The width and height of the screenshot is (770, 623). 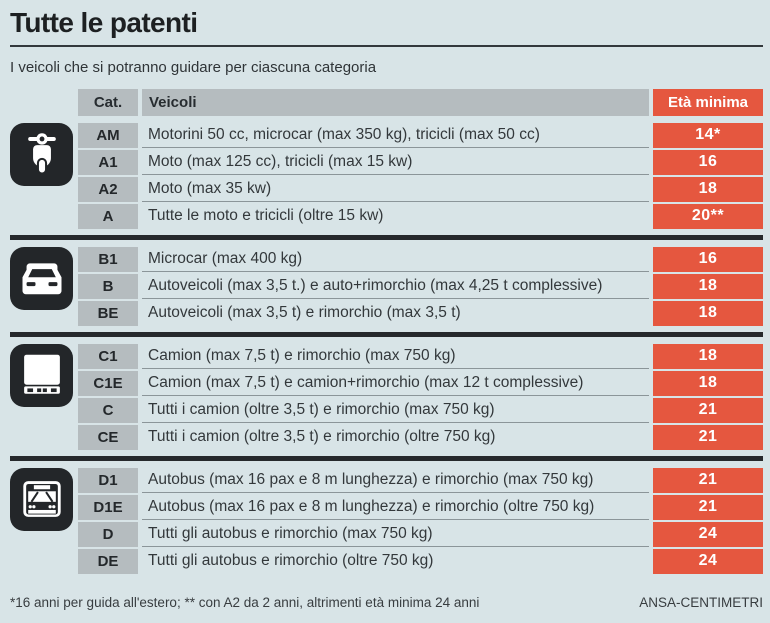 I want to click on header-icon-spacer, so click(x=42, y=102).